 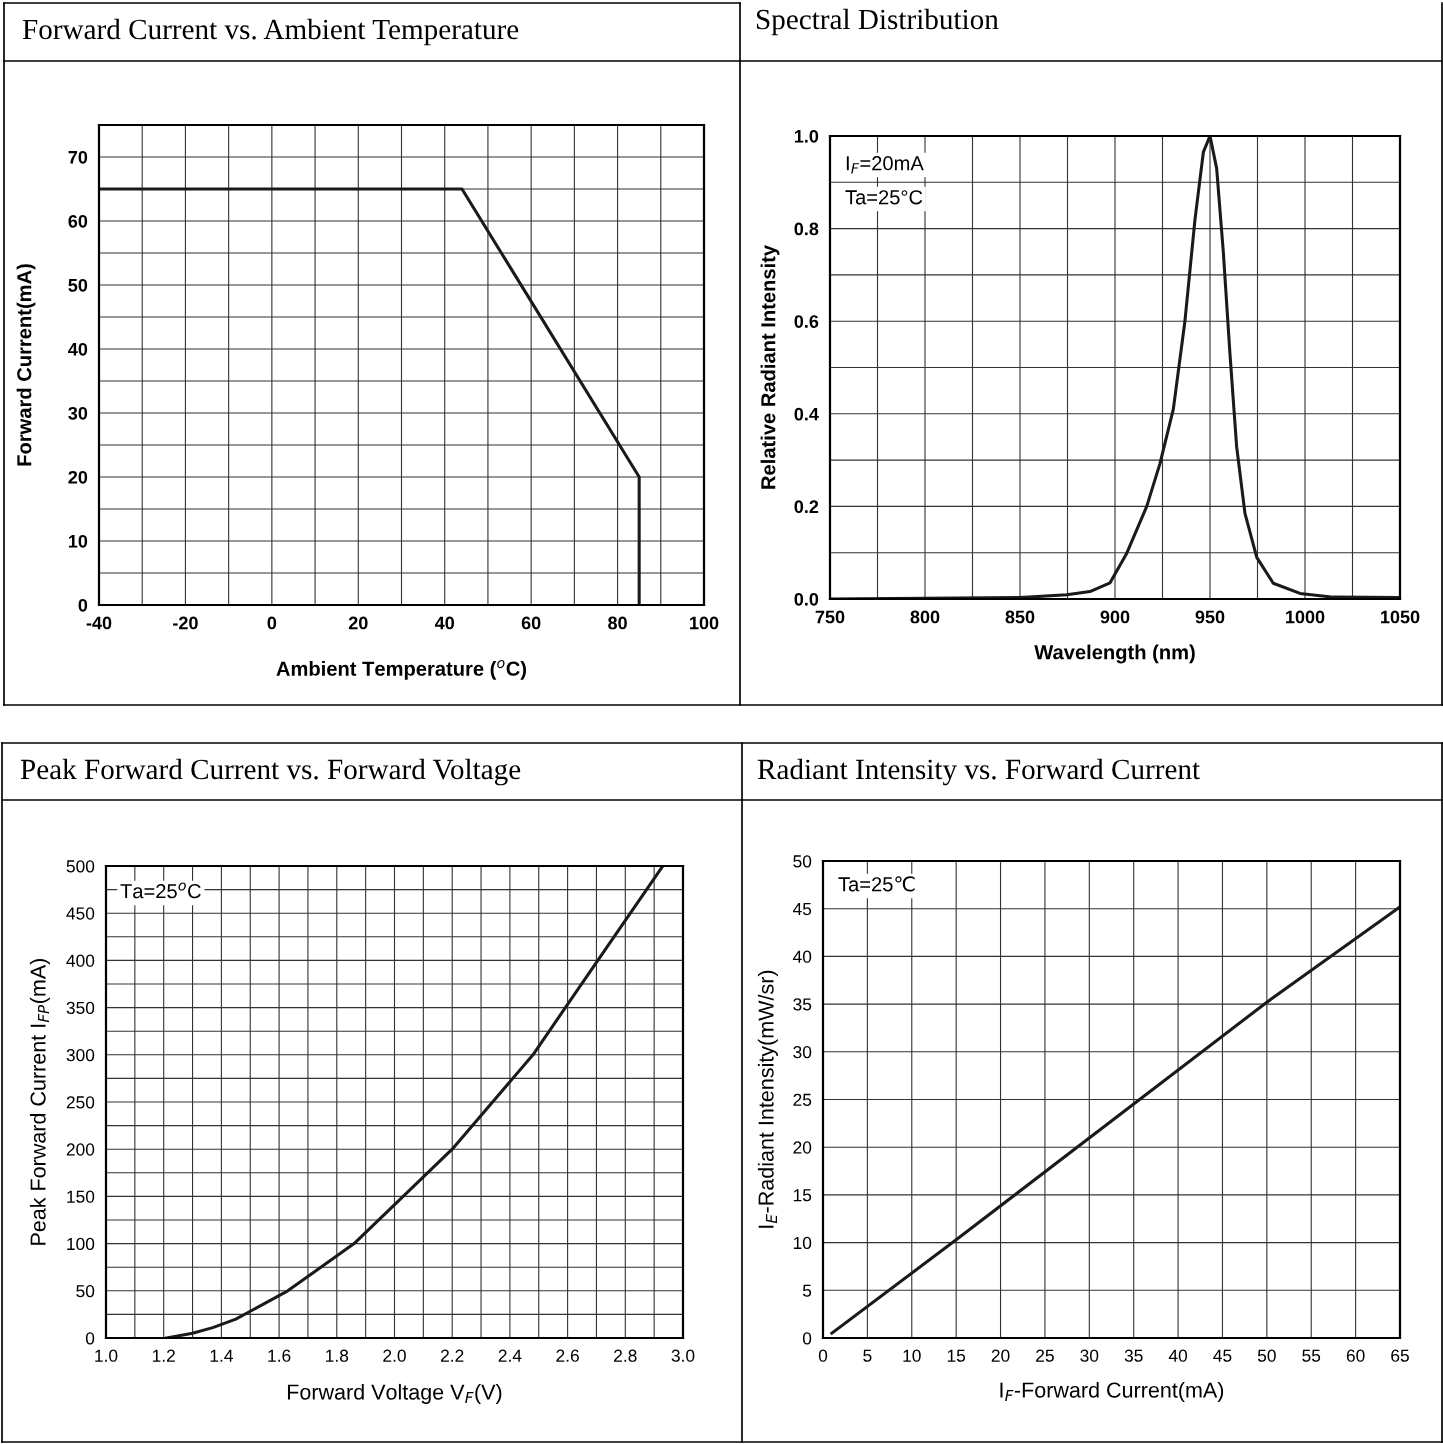 What do you see at coordinates (1305, 617) in the screenshot?
I see `x-tick-label: 1000` at bounding box center [1305, 617].